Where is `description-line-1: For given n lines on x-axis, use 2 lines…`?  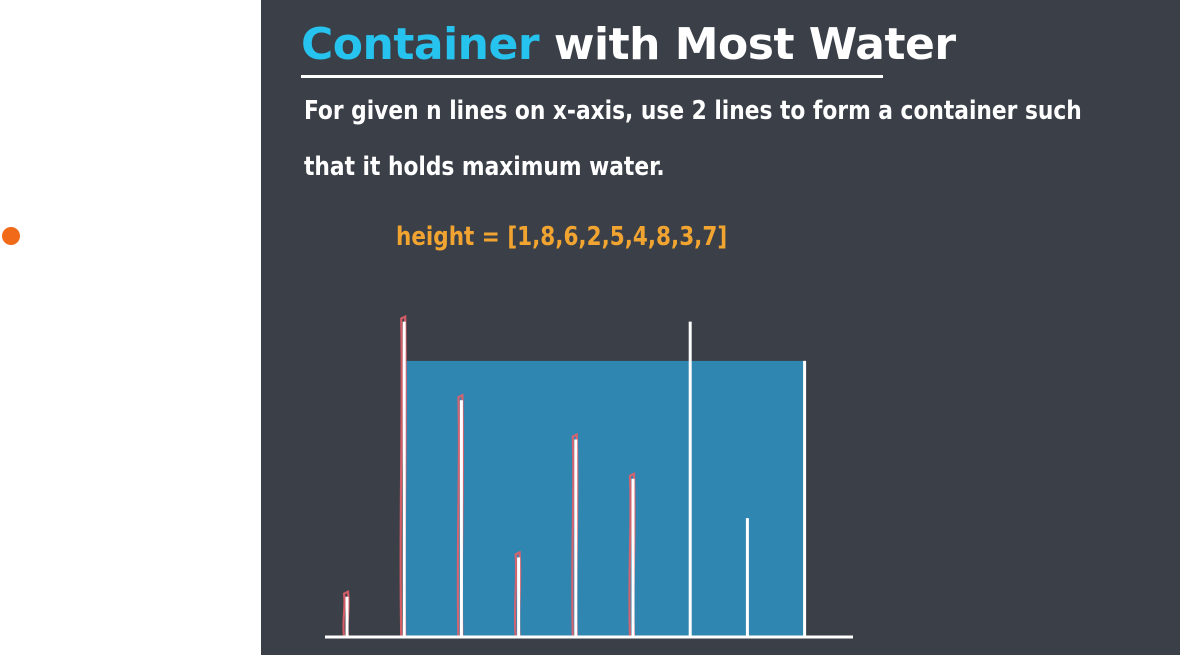
description-line-1: For given n lines on x-axis, use 2 lines… is located at coordinates (693, 111).